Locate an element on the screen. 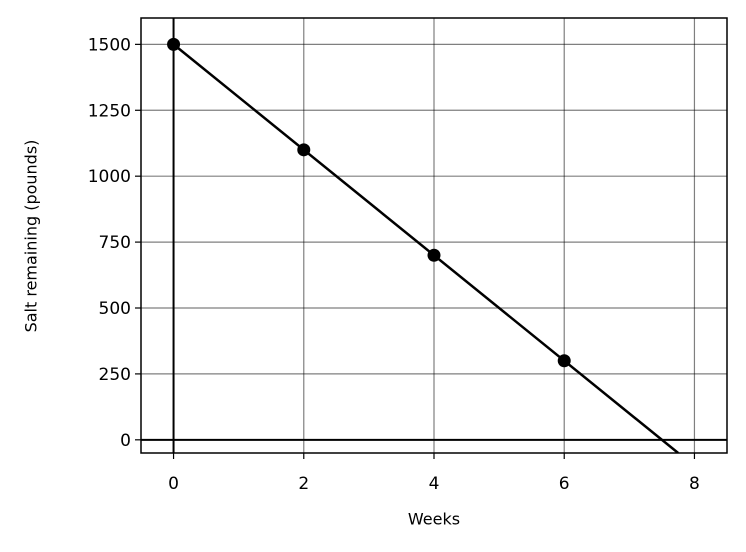  y-tick-label: 750 is located at coordinates (115, 243).